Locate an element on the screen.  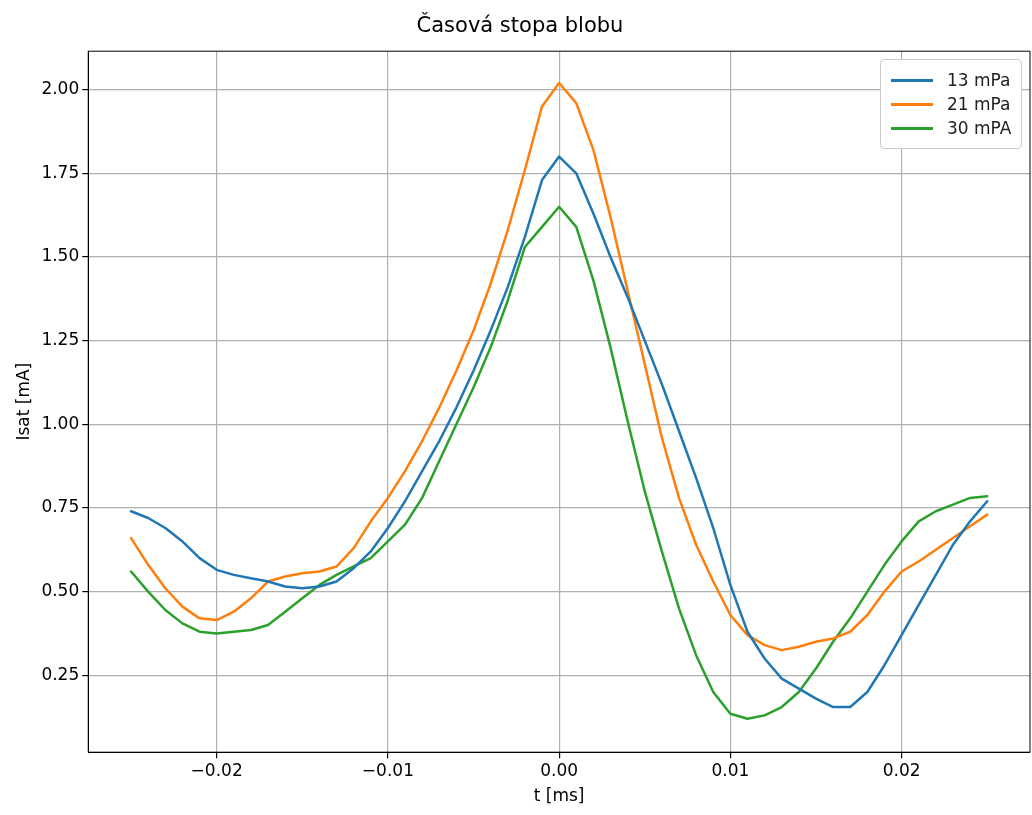
x-axis-title: t [ms] is located at coordinates (559, 795).